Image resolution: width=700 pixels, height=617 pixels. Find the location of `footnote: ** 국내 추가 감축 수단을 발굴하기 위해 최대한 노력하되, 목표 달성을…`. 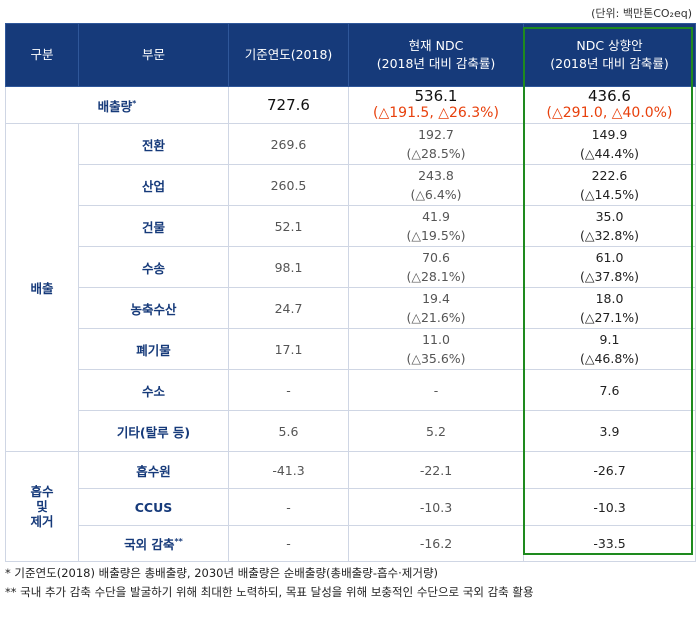

footnote: ** 국내 추가 감축 수단을 발굴하기 위해 최대한 노력하되, 목표 달성을… is located at coordinates (269, 592).